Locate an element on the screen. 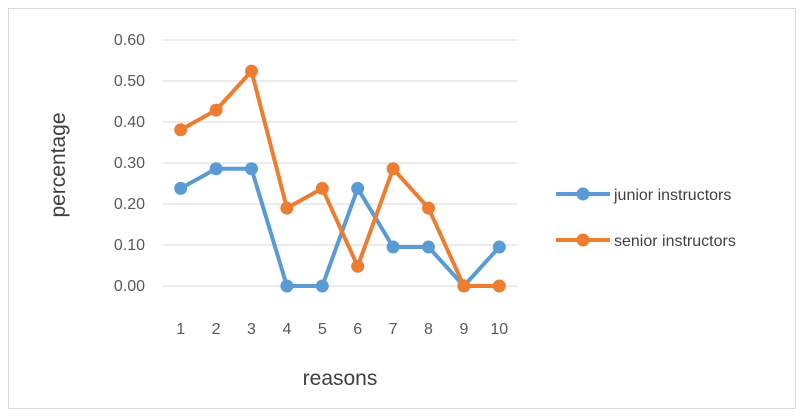 Image resolution: width=805 pixels, height=417 pixels. x-tick-label: 6 is located at coordinates (357, 329).